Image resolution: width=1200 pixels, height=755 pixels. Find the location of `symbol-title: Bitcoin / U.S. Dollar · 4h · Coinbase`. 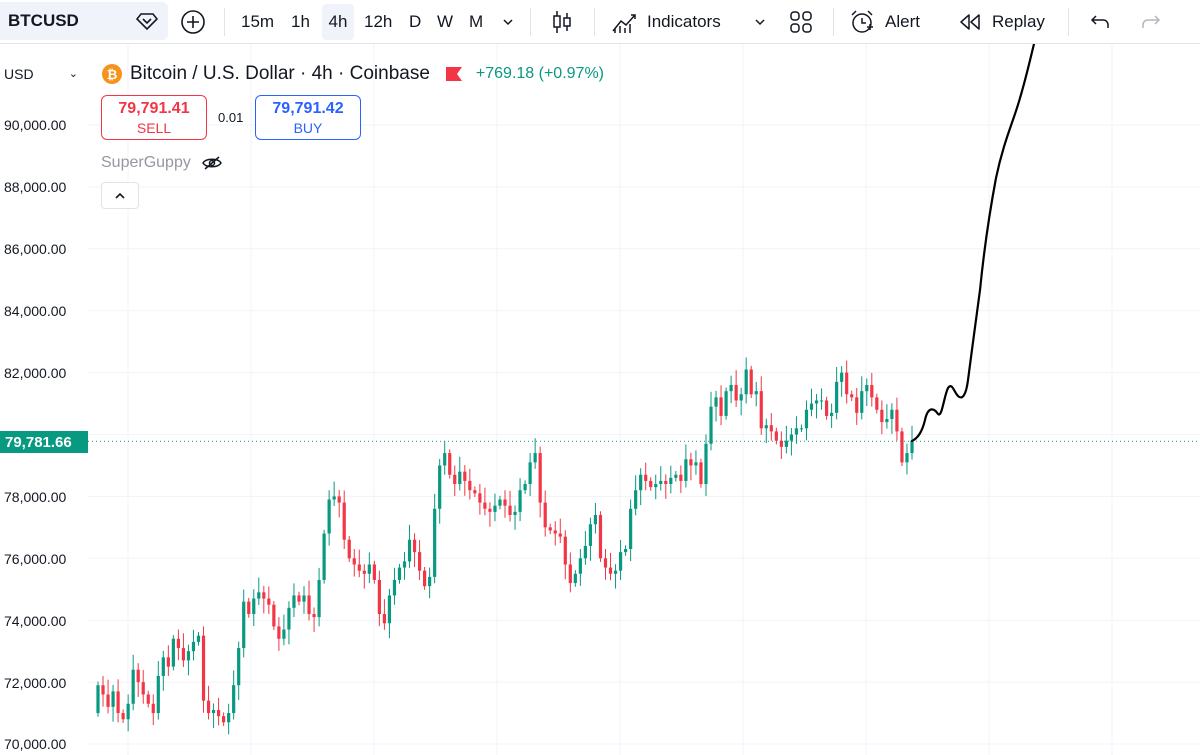

symbol-title: Bitcoin / U.S. Dollar · 4h · Coinbase is located at coordinates (280, 73).